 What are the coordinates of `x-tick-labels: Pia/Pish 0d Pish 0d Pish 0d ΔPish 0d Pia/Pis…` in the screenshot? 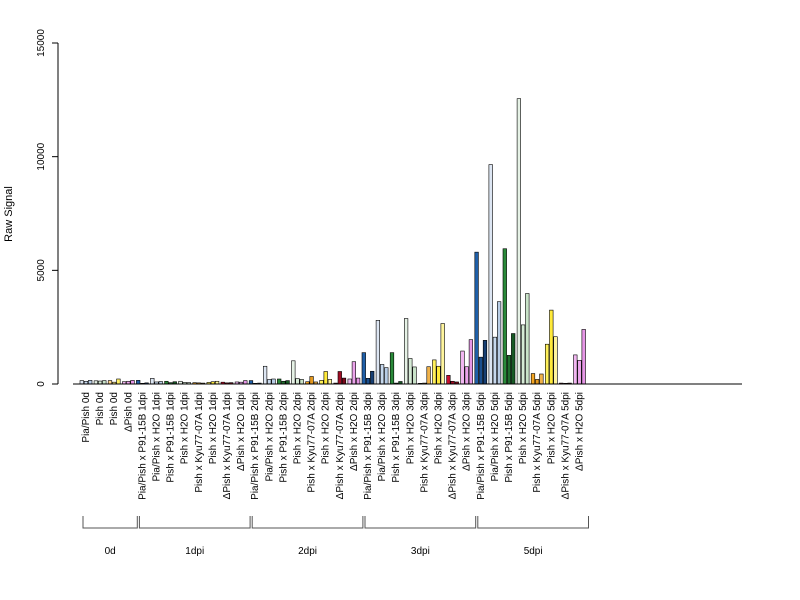 It's located at (333, 446).